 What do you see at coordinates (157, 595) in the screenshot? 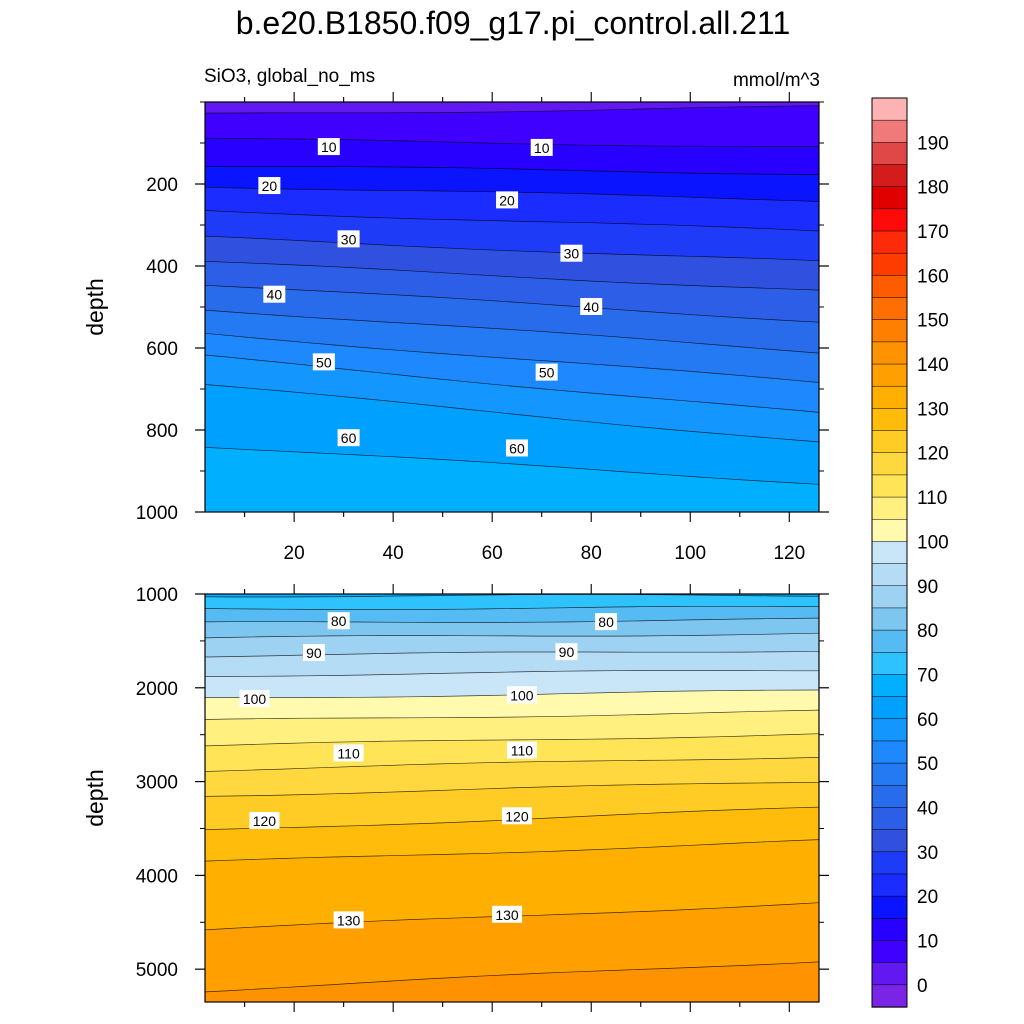
I see `y-tick-label: 1000` at bounding box center [157, 595].